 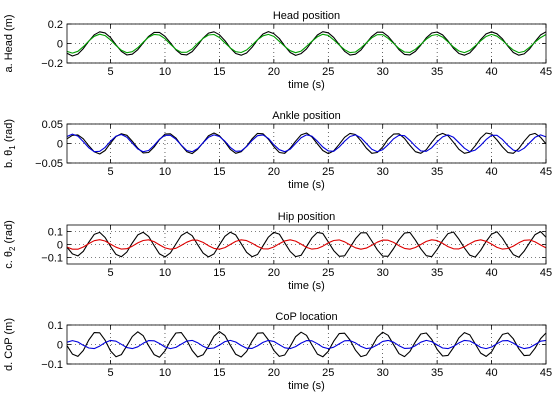 What do you see at coordinates (52, 125) in the screenshot?
I see `y-tick-label: 0.05` at bounding box center [52, 125].